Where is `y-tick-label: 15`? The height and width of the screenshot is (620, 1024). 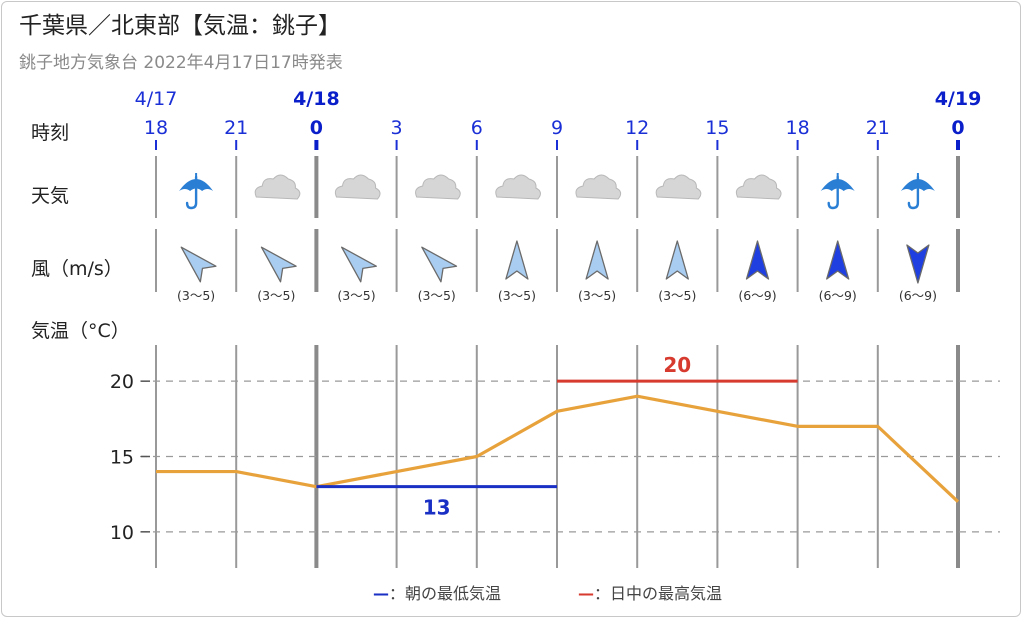
y-tick-label: 15 is located at coordinates (122, 458).